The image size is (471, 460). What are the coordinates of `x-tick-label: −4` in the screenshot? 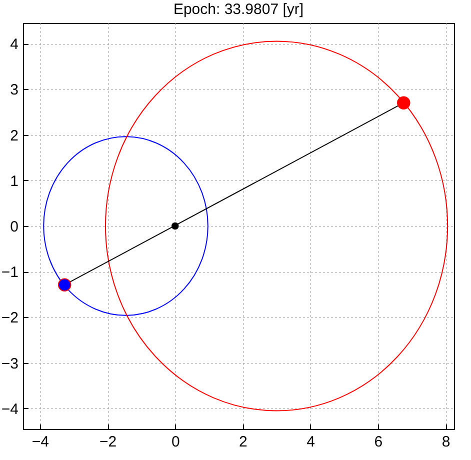 It's located at (40, 442).